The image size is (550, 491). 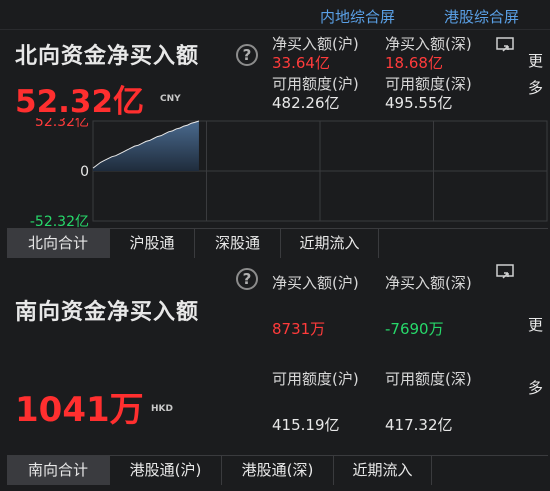 What do you see at coordinates (414, 63) in the screenshot?
I see `net-buy-sz-value: 18.68亿` at bounding box center [414, 63].